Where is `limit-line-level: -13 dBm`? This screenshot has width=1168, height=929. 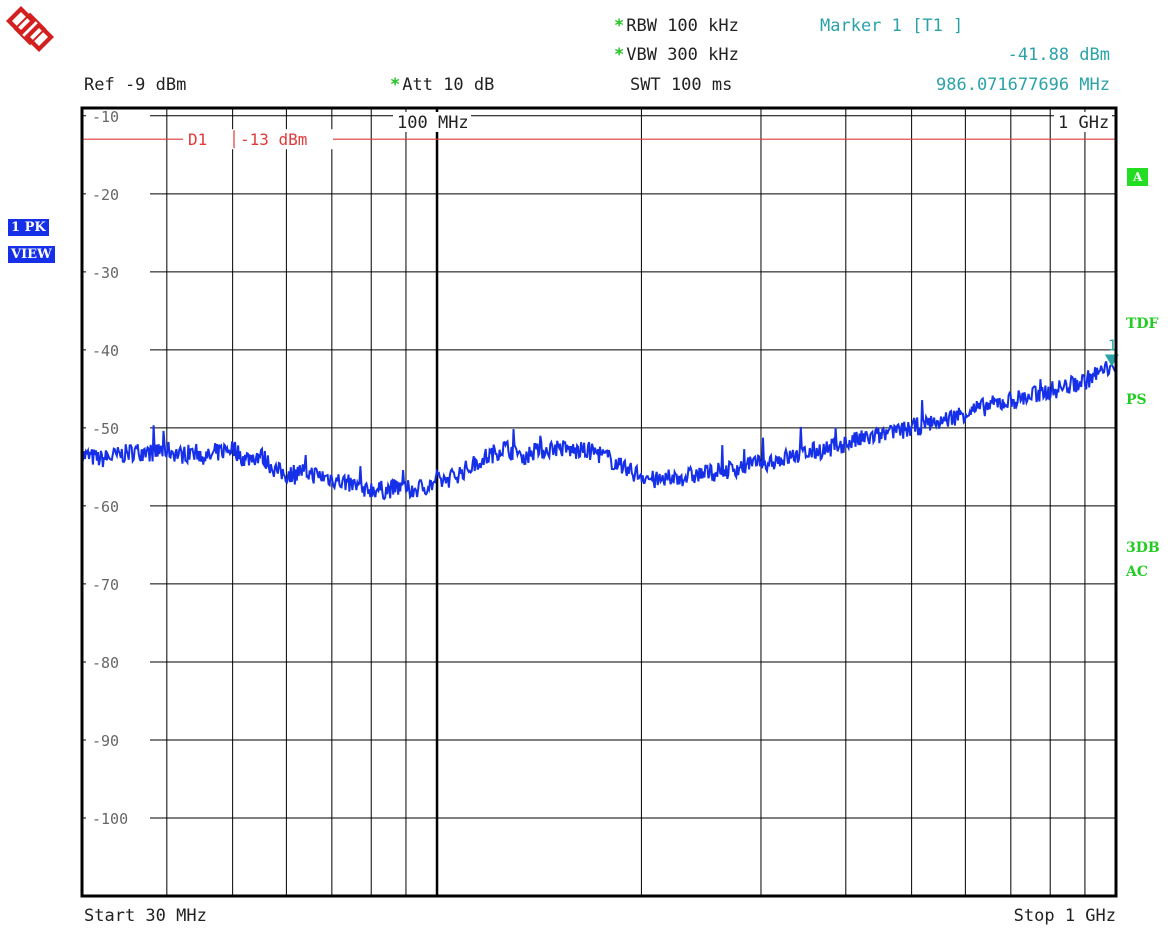
limit-line-level: -13 dBm is located at coordinates (273, 139).